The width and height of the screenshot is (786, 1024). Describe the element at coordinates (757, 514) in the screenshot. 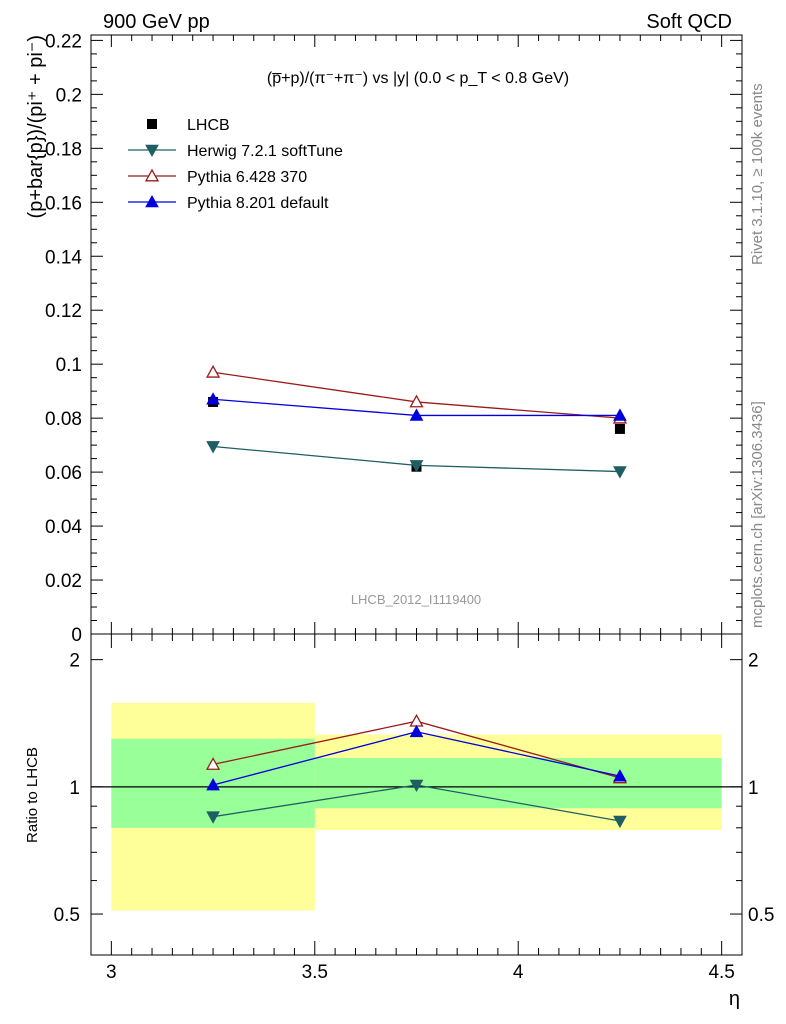

I see `side-text-bottom: mcplots.cern.ch [arXiv:1306.3436]` at that location.